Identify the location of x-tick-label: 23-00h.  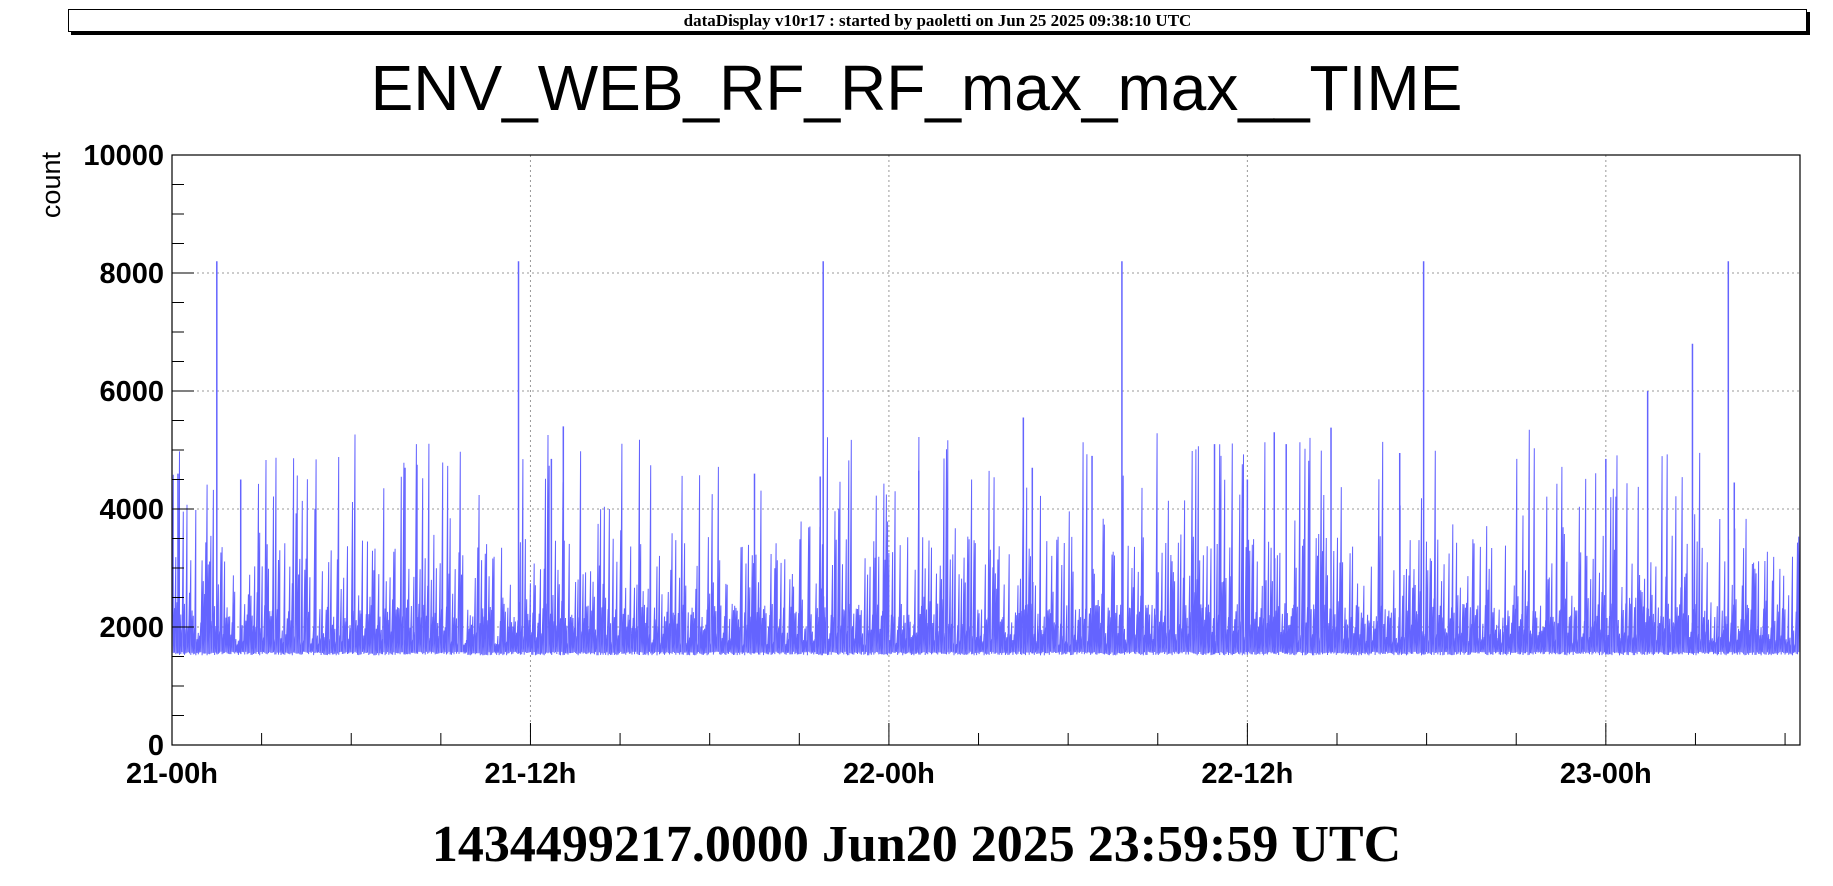
(1606, 774).